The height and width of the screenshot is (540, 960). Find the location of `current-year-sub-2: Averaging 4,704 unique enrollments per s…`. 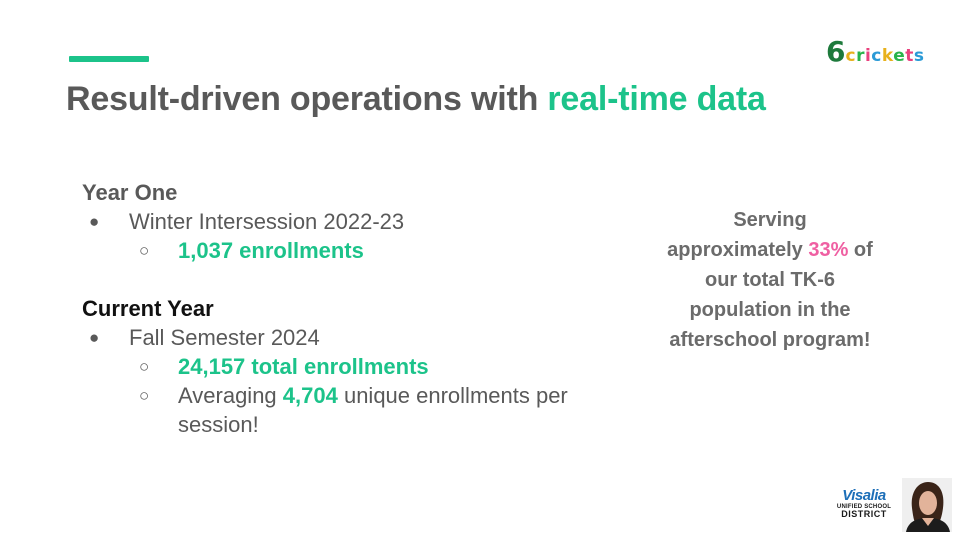

current-year-sub-2: Averaging 4,704 unique enrollments per s… is located at coordinates (352, 410).